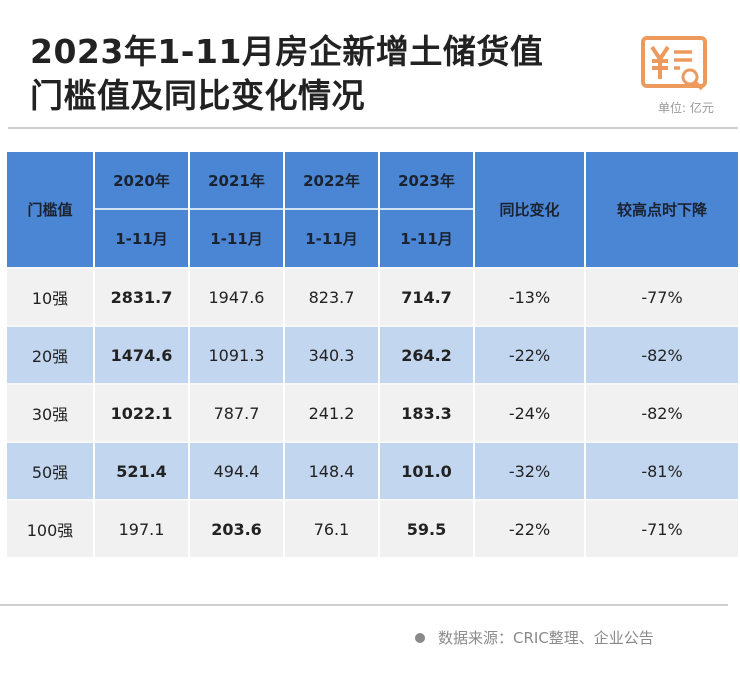  I want to click on page-title-line-1: 2023年1-11月房企新增土储货值, so click(287, 51).